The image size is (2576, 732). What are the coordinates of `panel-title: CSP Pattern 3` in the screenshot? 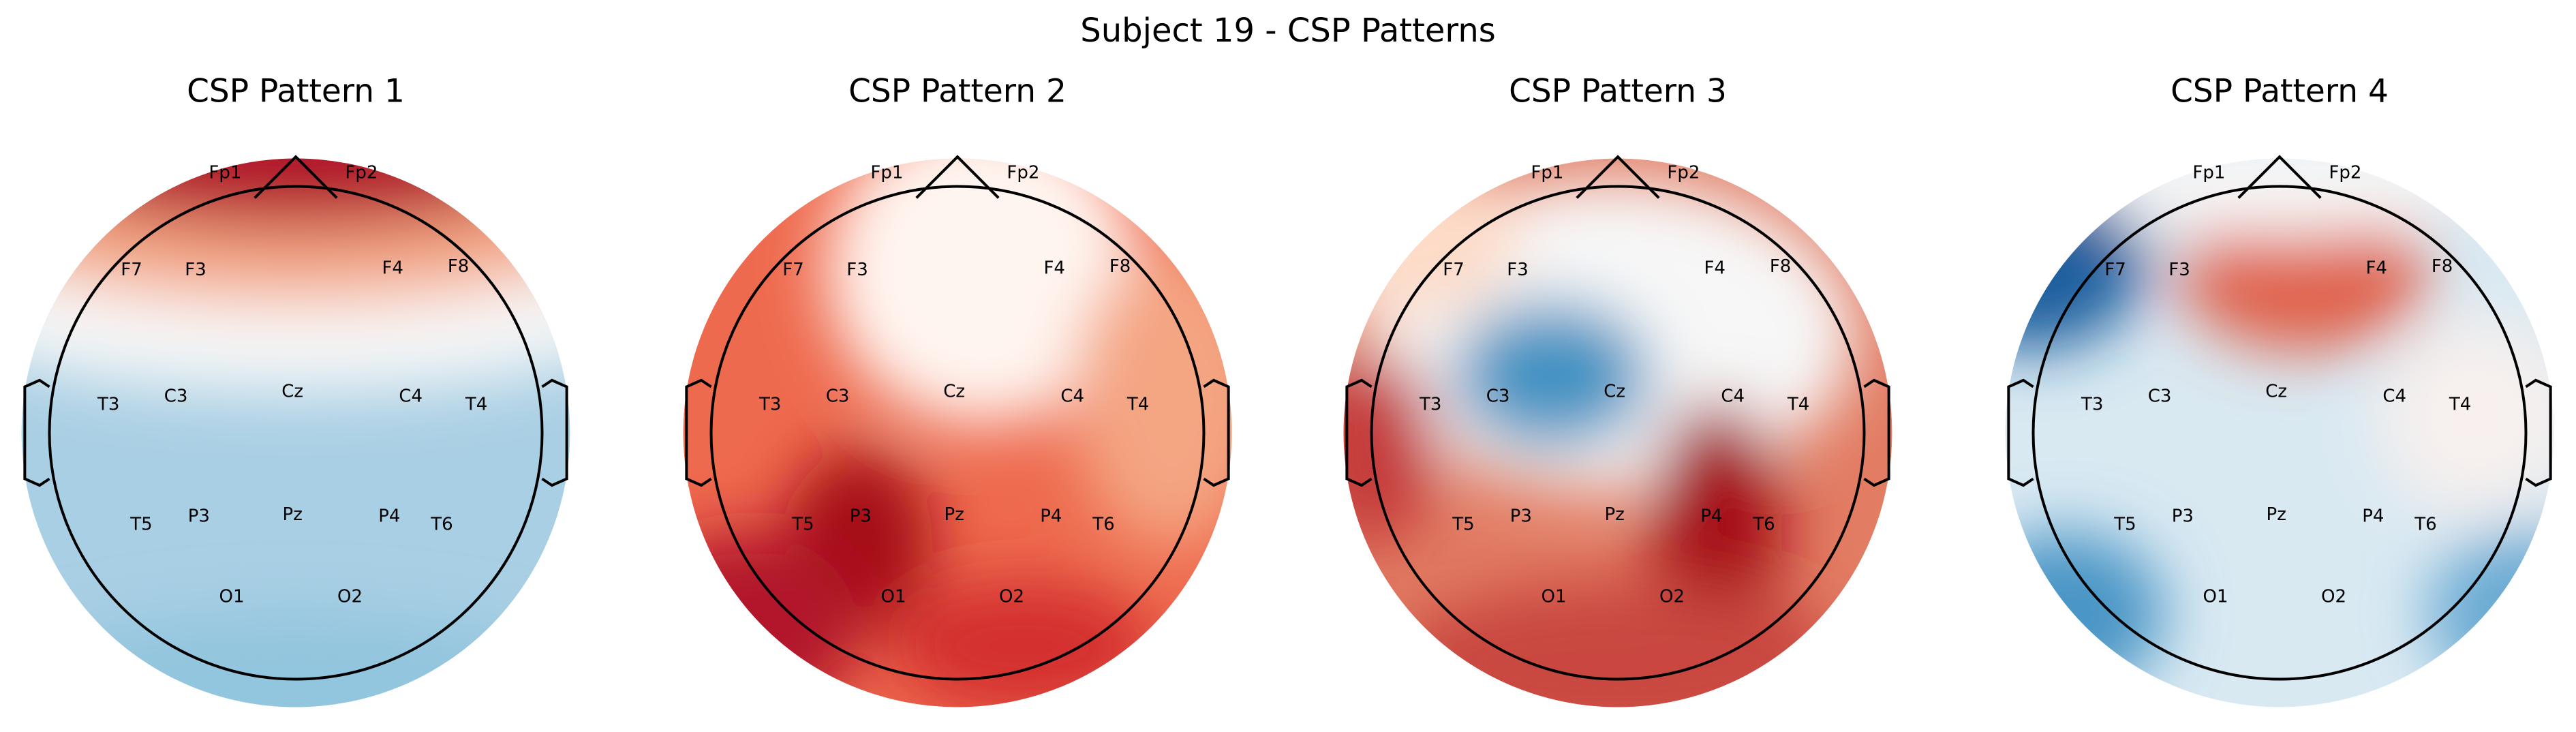 It's located at (1618, 91).